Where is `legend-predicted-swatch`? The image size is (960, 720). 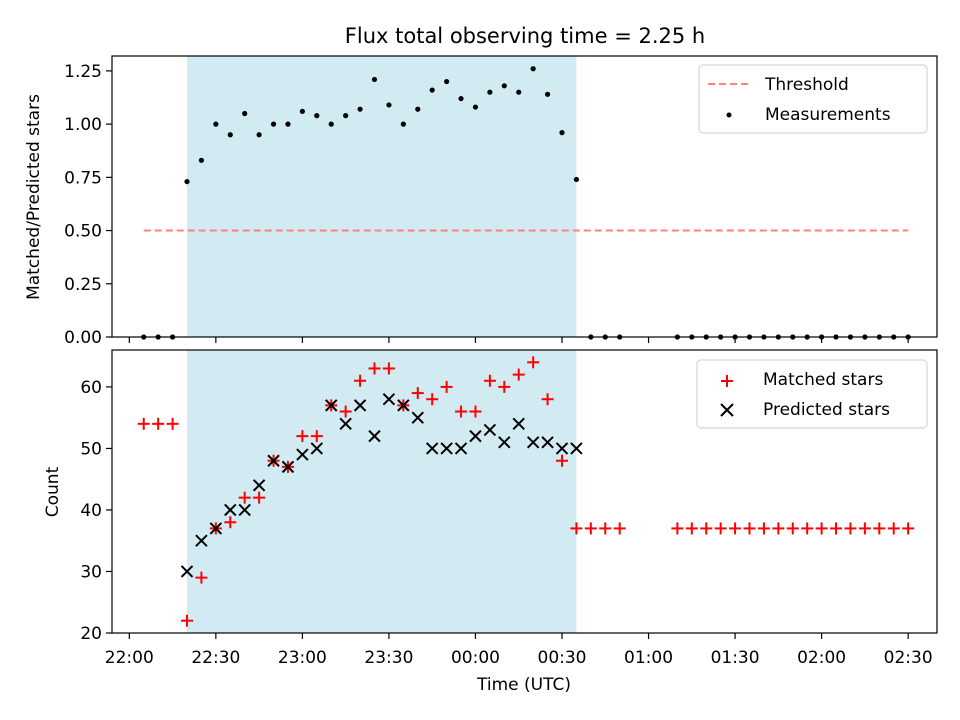 legend-predicted-swatch is located at coordinates (727, 410).